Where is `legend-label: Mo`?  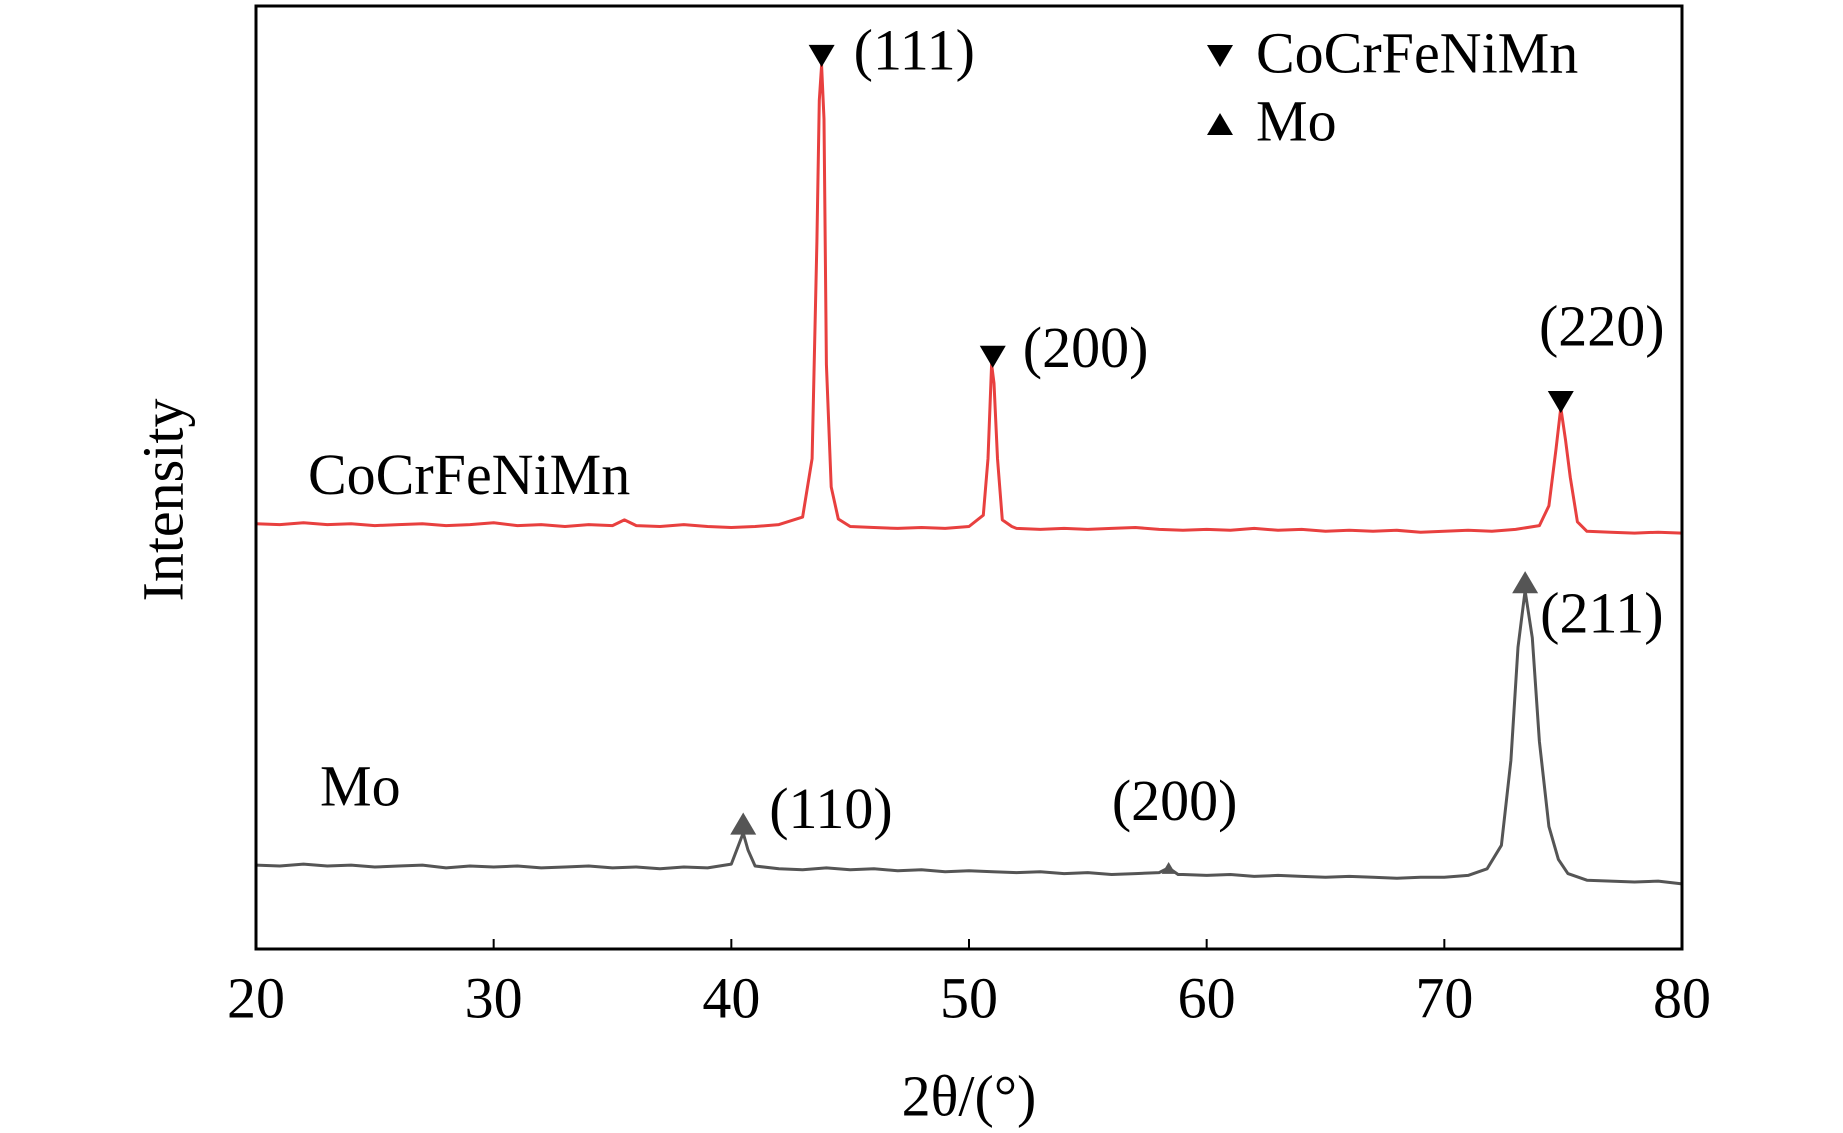 legend-label: Mo is located at coordinates (1296, 120).